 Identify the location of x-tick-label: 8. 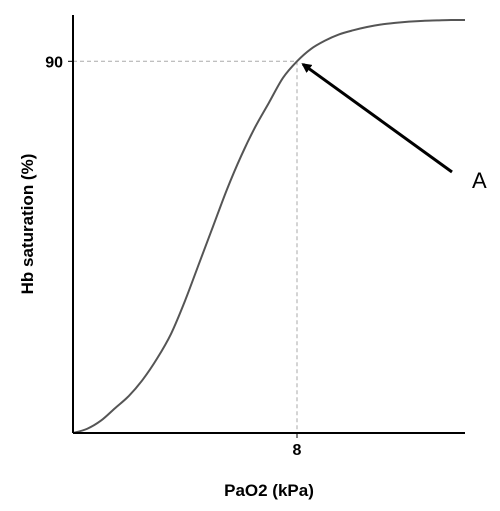
(297, 450).